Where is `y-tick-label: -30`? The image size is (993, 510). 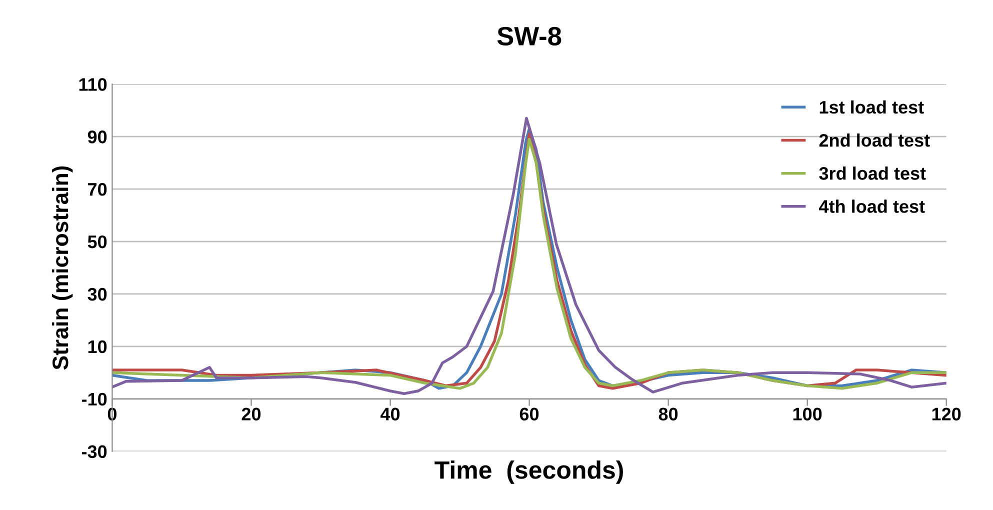
y-tick-label: -30 is located at coordinates (94, 451).